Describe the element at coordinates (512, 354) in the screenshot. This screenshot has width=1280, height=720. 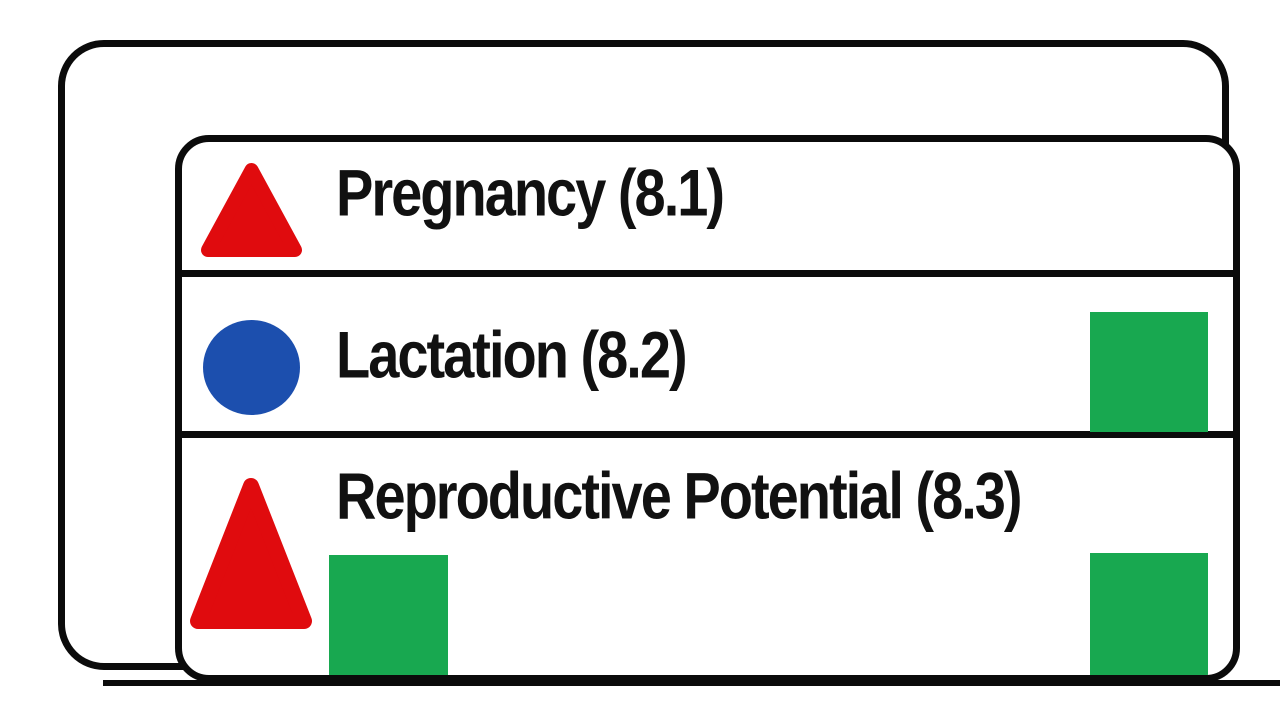
I see `row-label-lactation: Lactation (8.2)` at that location.